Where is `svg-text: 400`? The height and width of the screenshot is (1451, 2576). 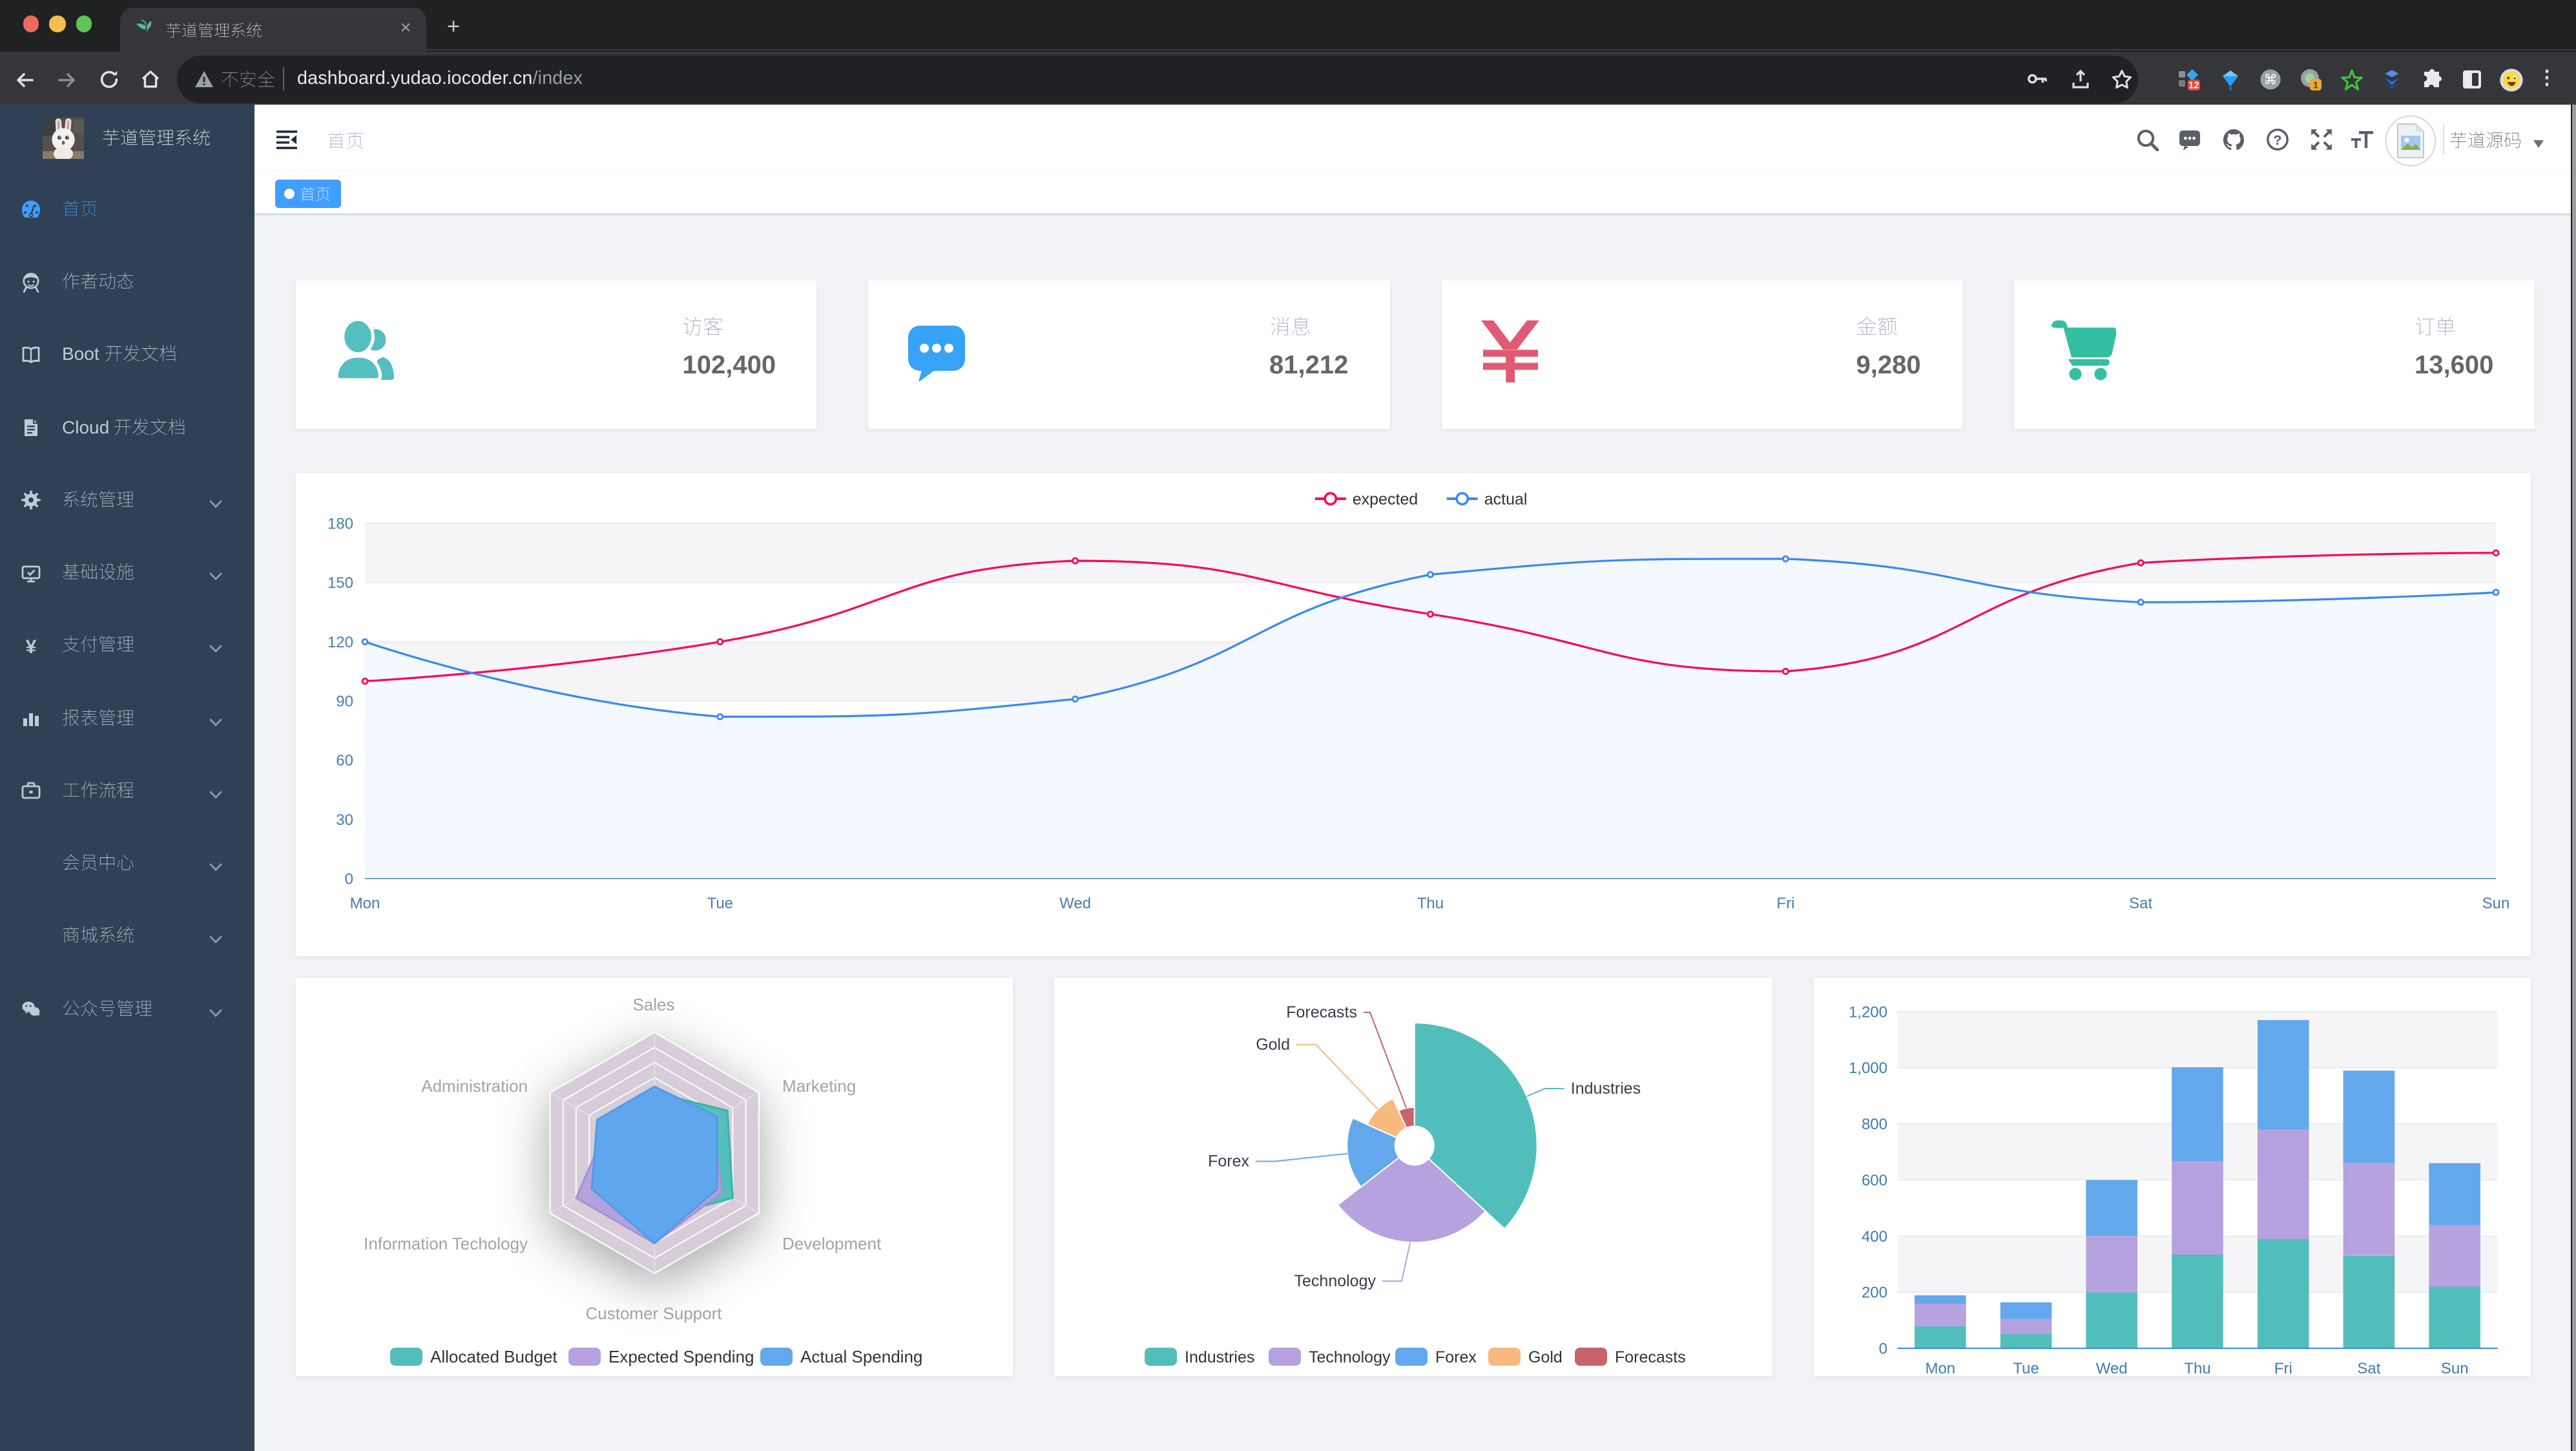
svg-text: 400 is located at coordinates (1874, 1236).